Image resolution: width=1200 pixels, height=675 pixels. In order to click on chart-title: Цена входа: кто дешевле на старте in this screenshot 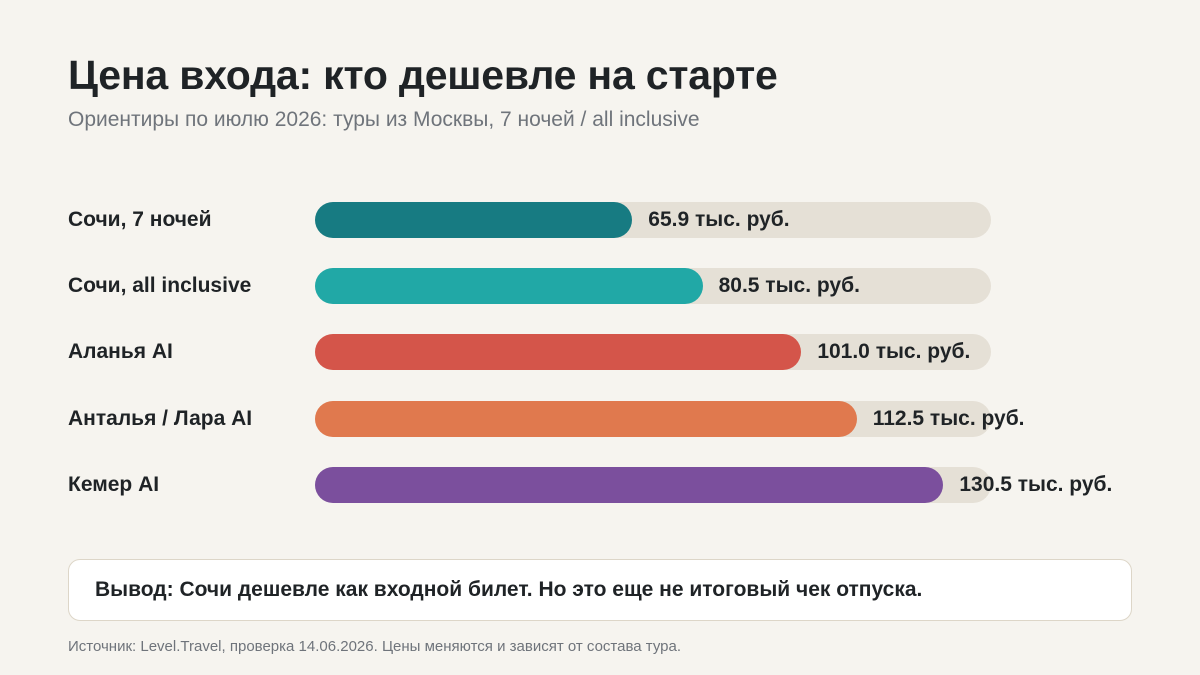, I will do `click(423, 75)`.